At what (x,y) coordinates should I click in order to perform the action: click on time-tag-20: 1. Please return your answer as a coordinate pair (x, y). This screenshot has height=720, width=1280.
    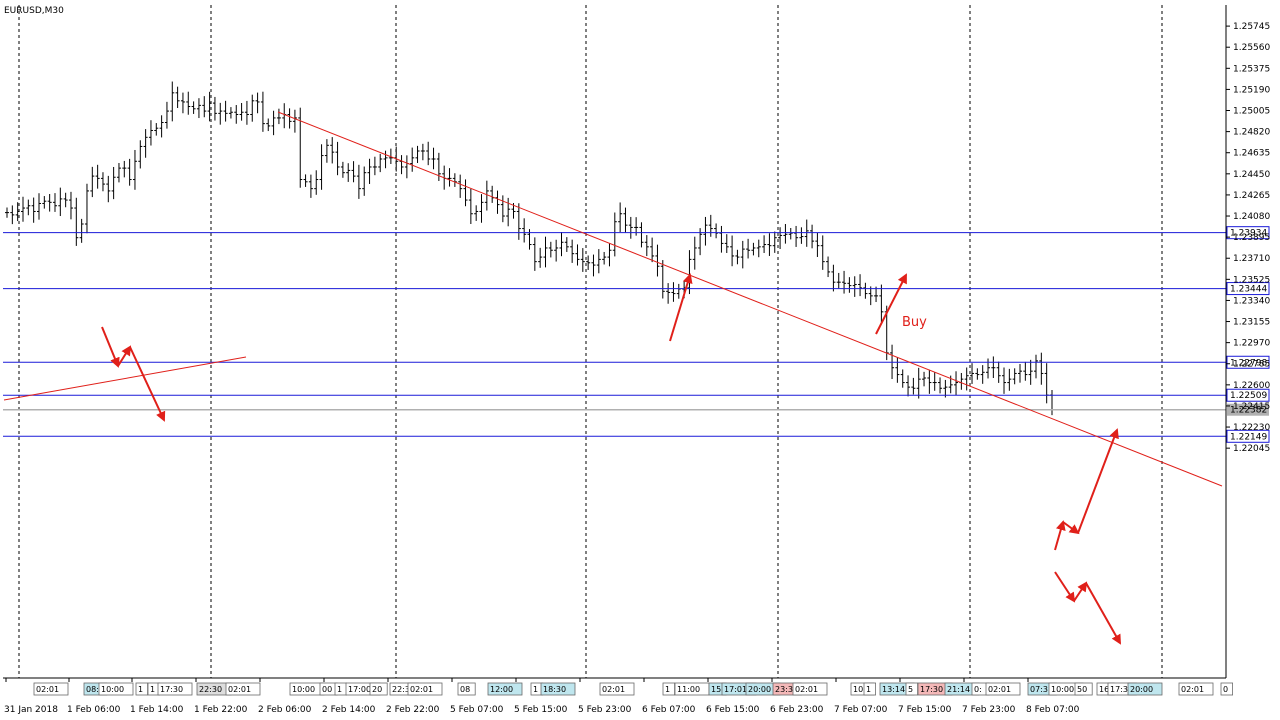
    Looking at the image, I should click on (667, 689).